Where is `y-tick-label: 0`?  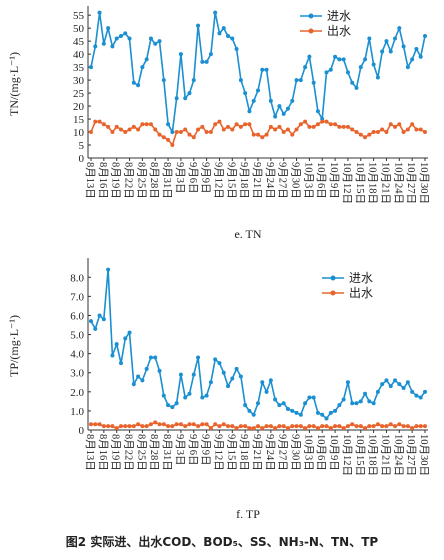
y-tick-label: 0 is located at coordinates (82, 159).